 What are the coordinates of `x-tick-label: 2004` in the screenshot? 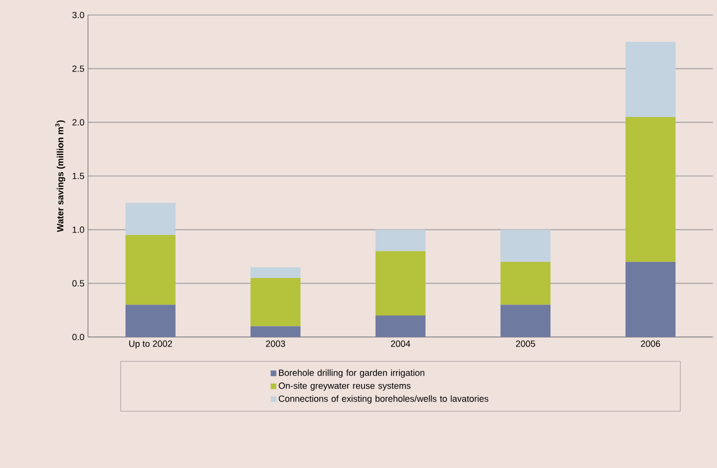 It's located at (400, 343).